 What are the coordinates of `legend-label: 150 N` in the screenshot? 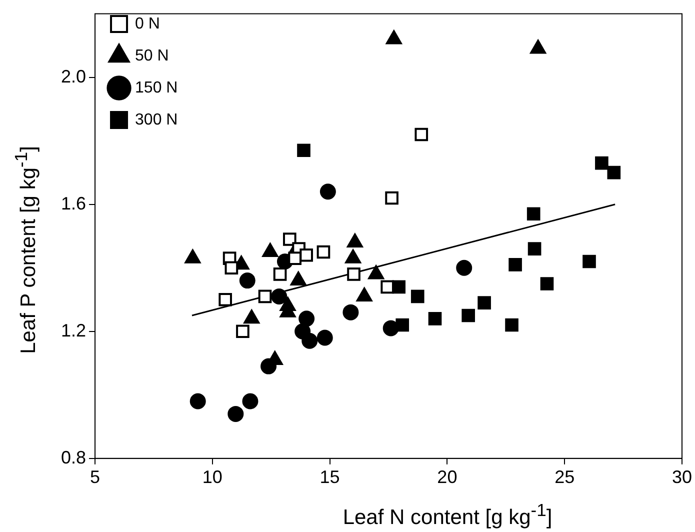 It's located at (156, 87).